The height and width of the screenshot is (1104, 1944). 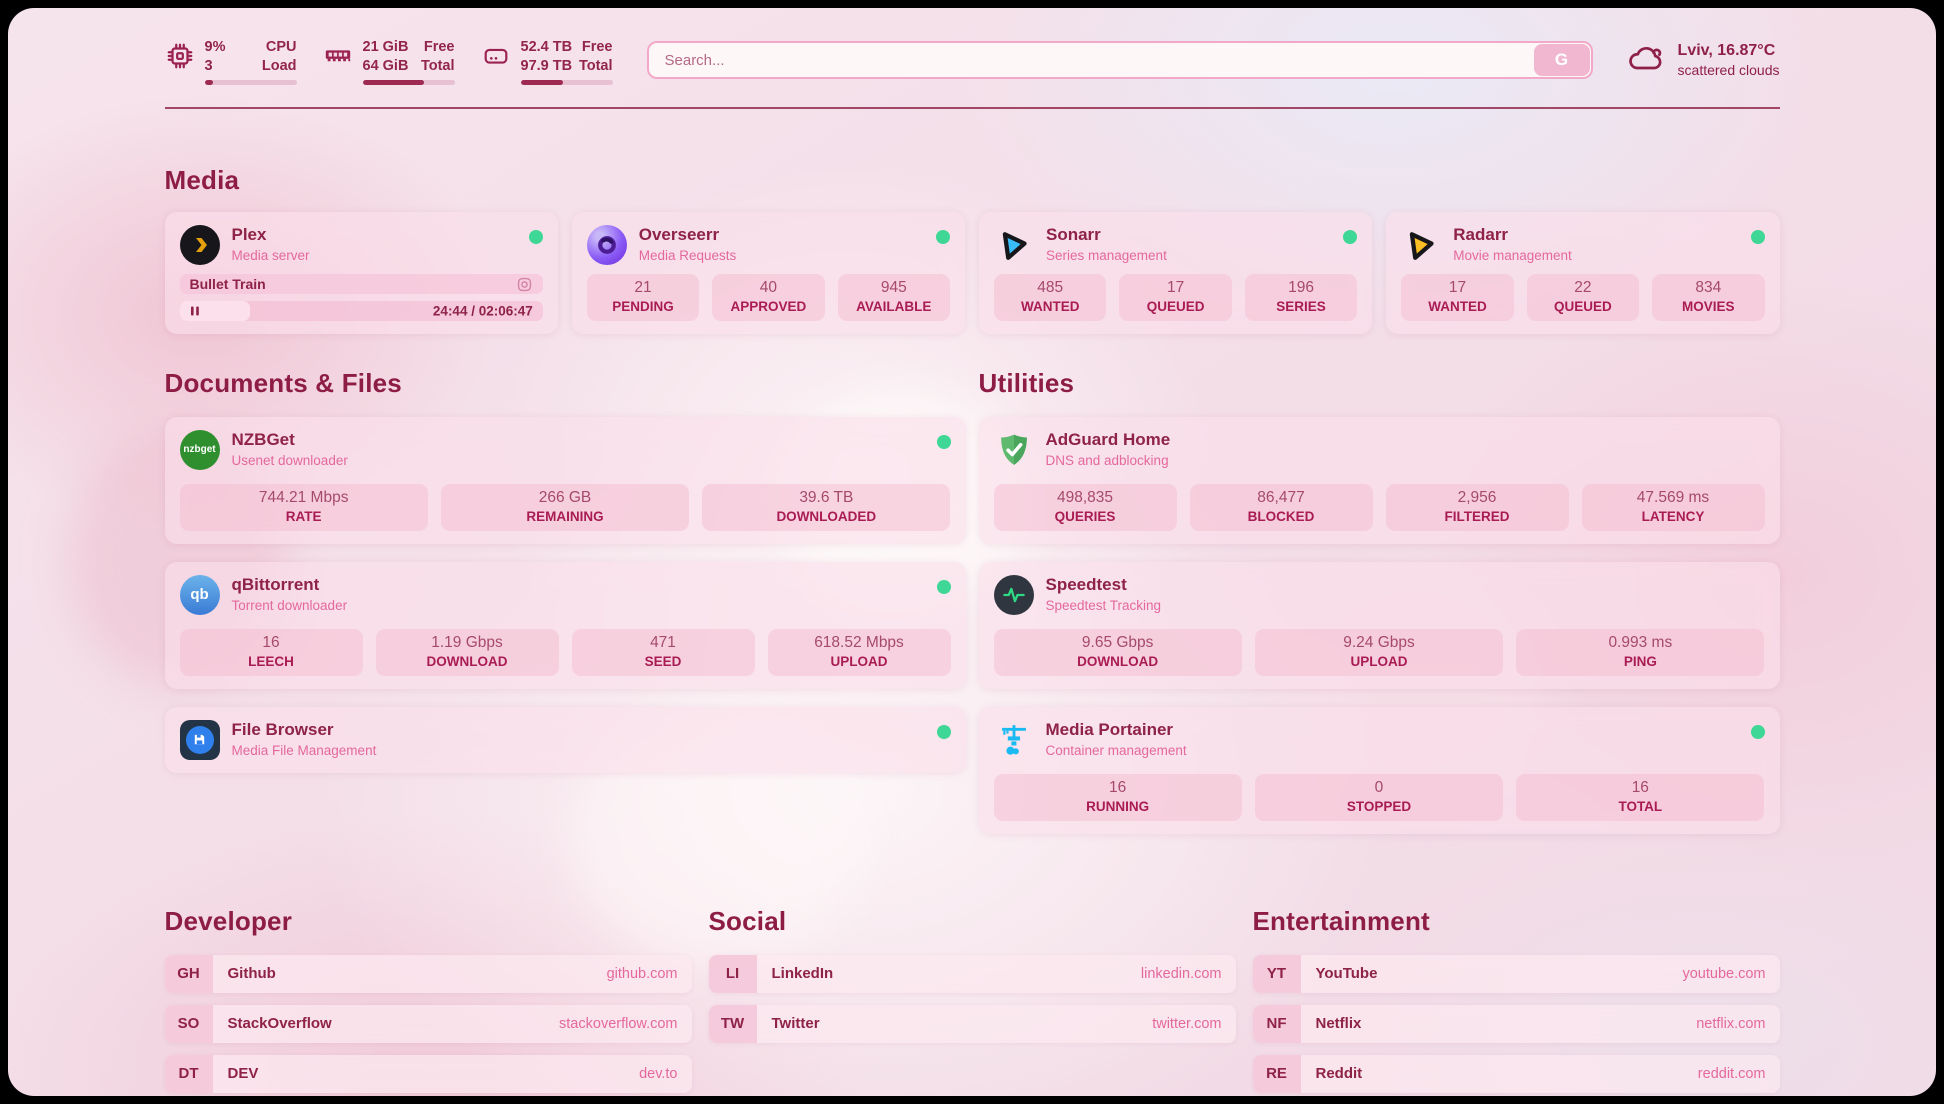 What do you see at coordinates (643, 287) in the screenshot?
I see `stat-value: 21` at bounding box center [643, 287].